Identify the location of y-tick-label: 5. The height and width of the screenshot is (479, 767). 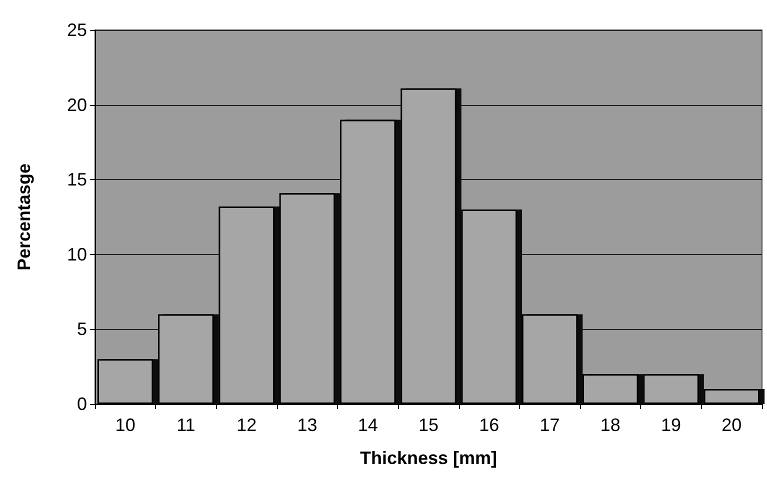
(81, 329).